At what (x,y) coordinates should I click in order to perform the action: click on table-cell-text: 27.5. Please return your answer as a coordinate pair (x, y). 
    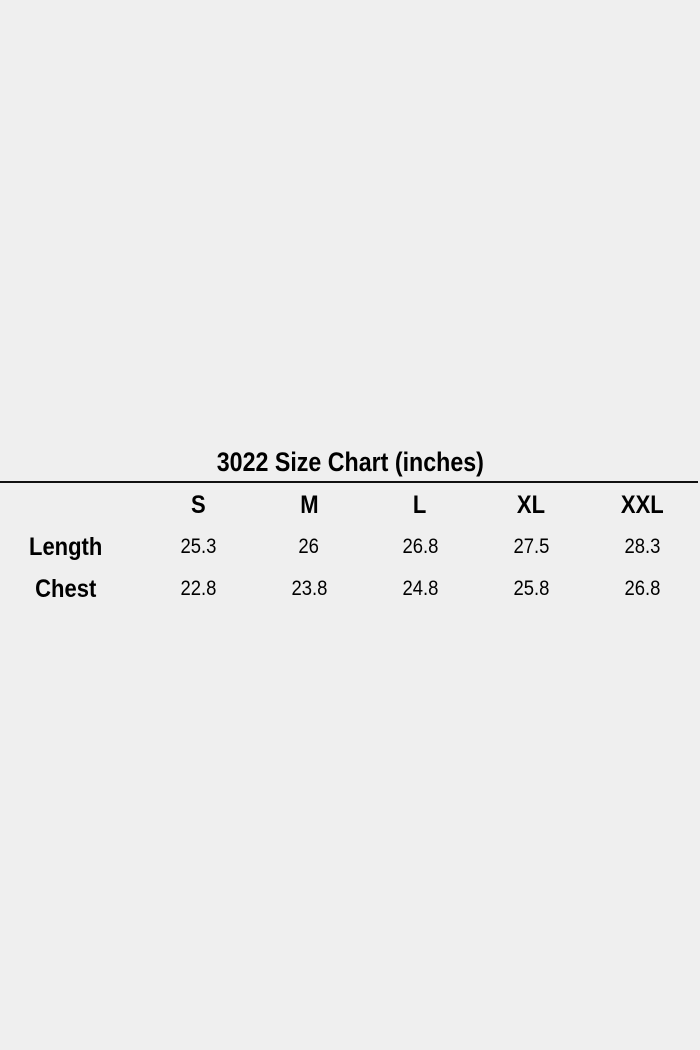
    Looking at the image, I should click on (531, 546).